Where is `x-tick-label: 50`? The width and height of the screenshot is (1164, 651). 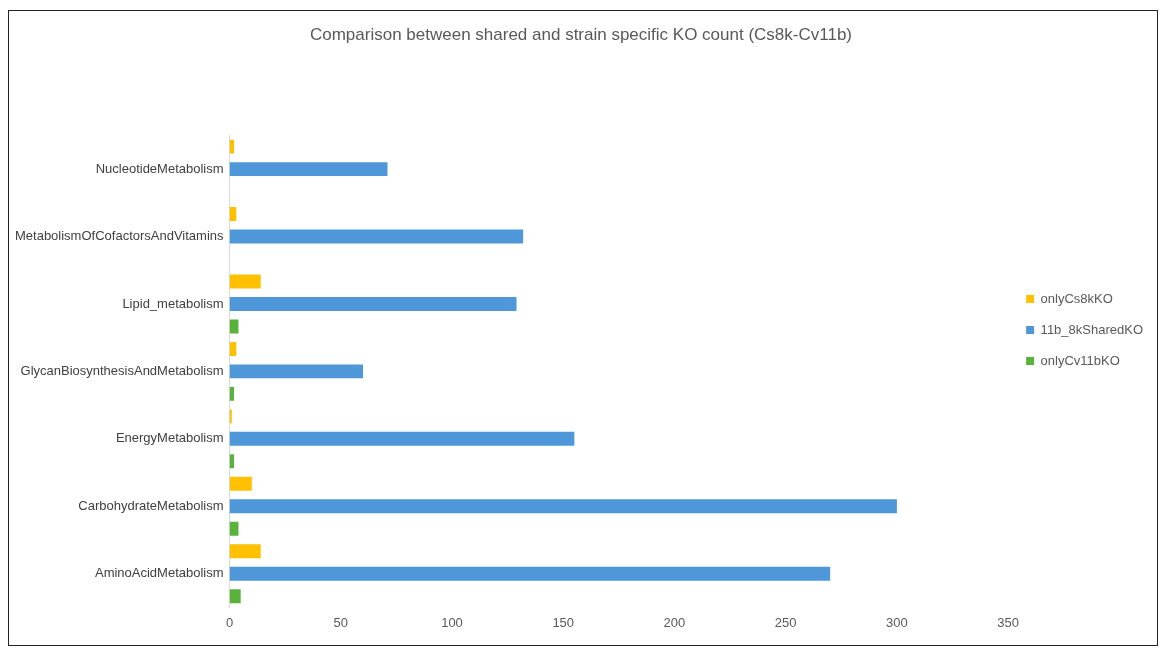
x-tick-label: 50 is located at coordinates (341, 622).